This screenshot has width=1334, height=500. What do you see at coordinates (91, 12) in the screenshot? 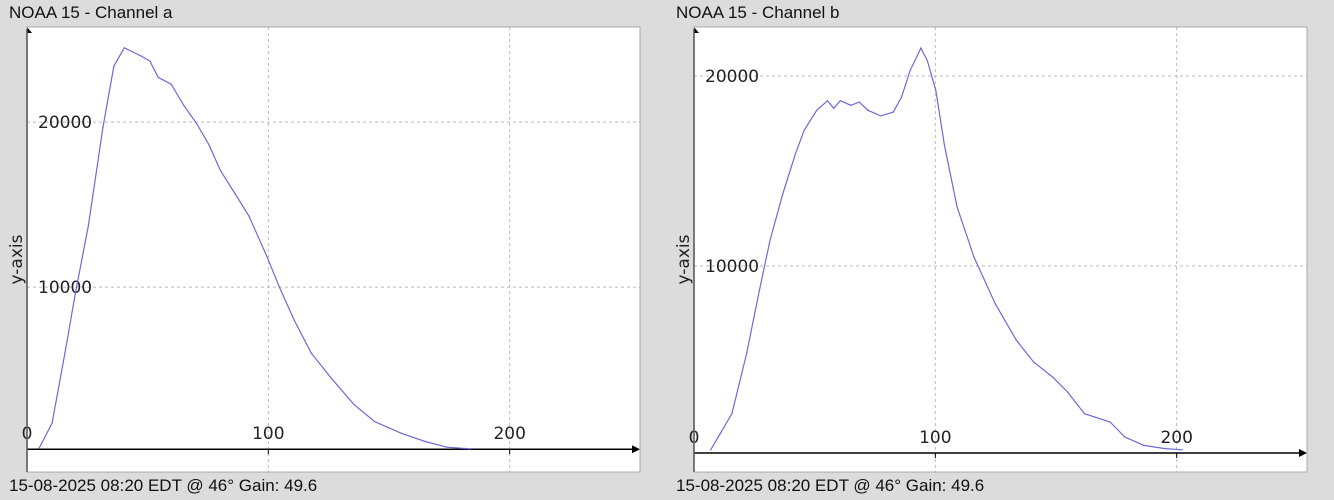
I see `chart-title: NOAA 15 - Channel a` at bounding box center [91, 12].